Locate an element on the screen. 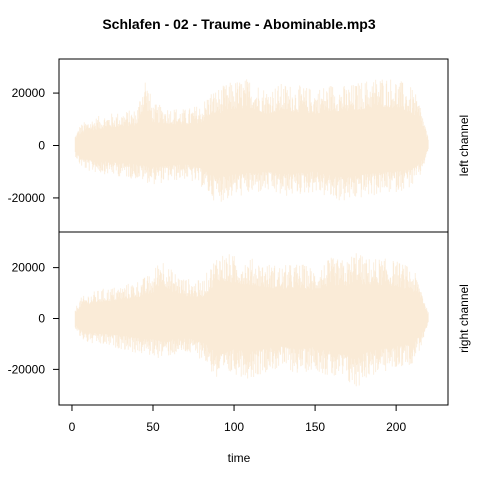  x-axis: 0 50 100 150 200 is located at coordinates (237, 419).